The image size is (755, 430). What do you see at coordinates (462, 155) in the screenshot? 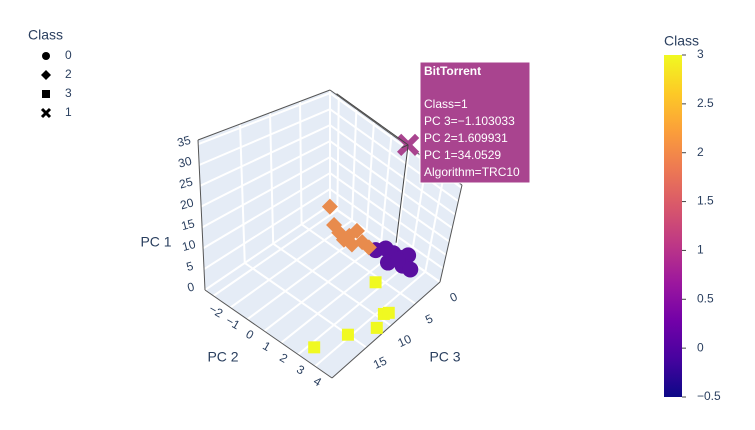
I see `tooltip-line: PC 1=34.0529` at bounding box center [462, 155].